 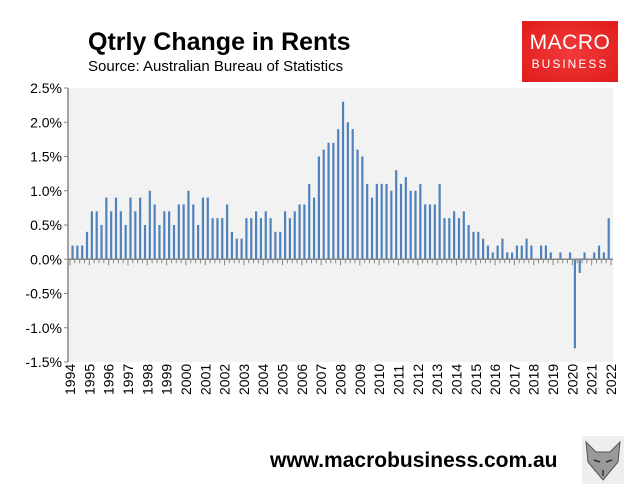 I want to click on chart-title: Qtrly Change in Rents, so click(x=219, y=42).